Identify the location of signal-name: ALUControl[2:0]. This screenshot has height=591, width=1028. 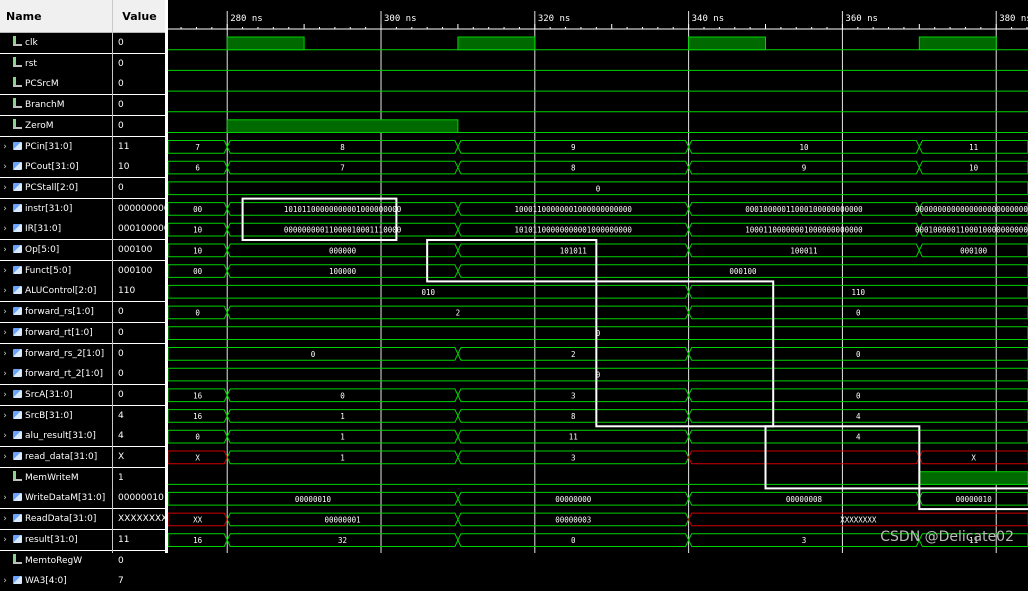
(61, 291).